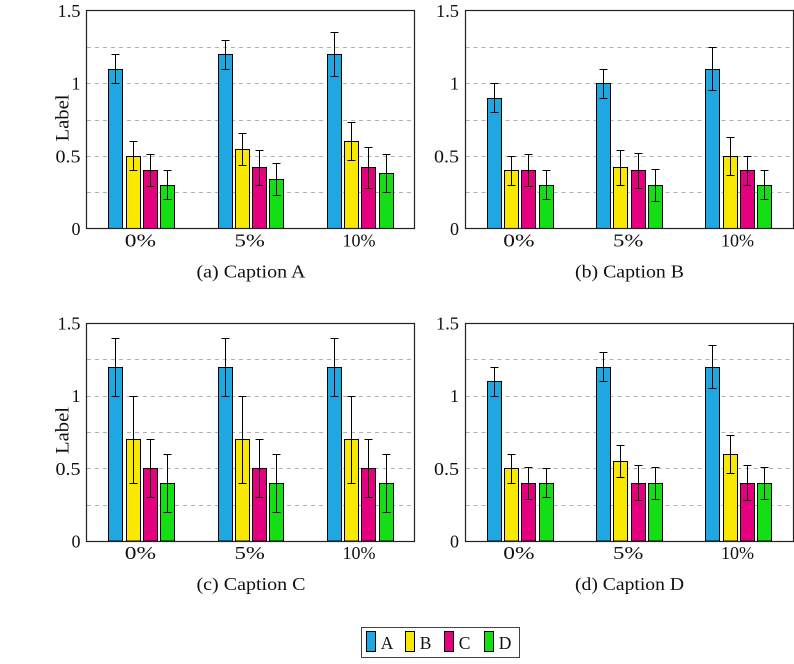  Describe the element at coordinates (465, 643) in the screenshot. I see `svg-text: C` at that location.